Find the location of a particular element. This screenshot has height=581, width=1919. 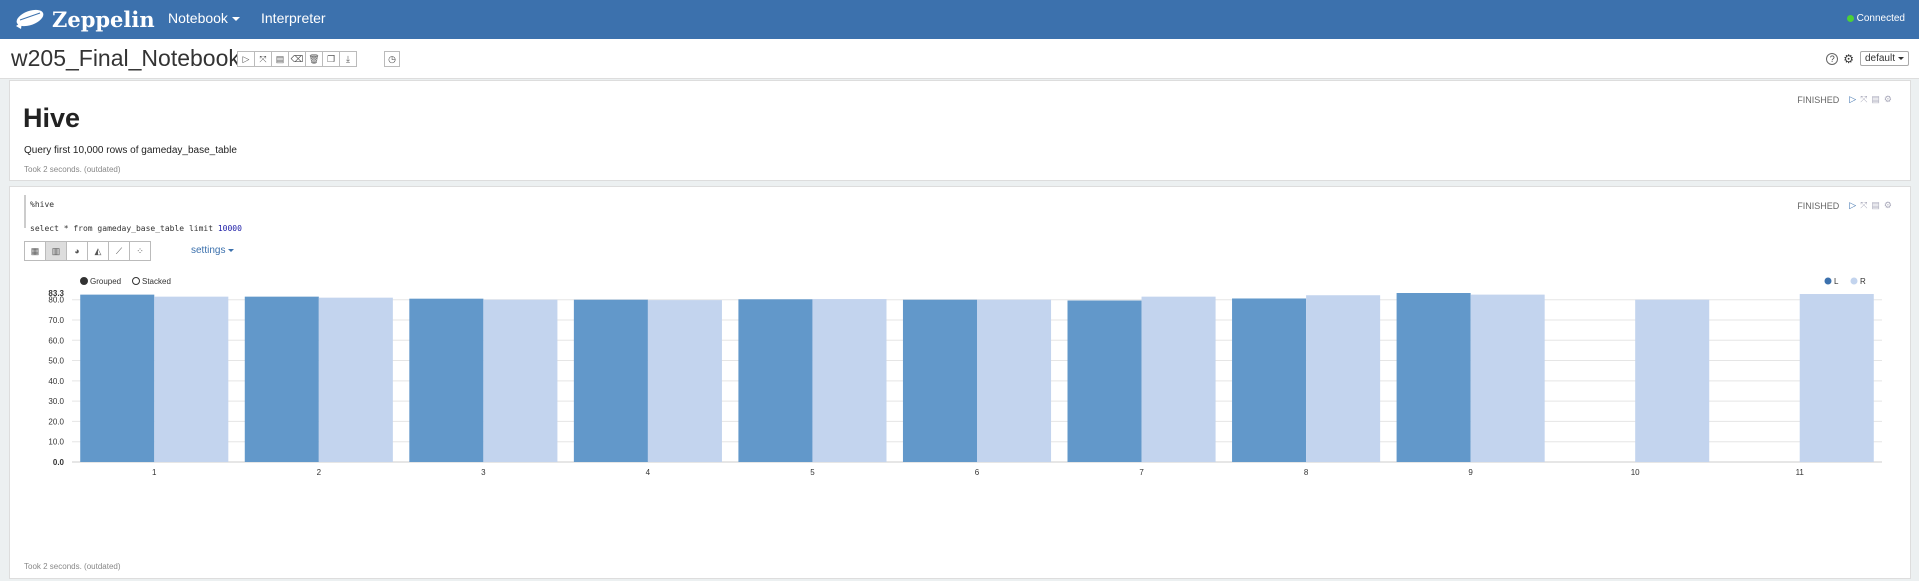

clone-notebook-button: ❐ is located at coordinates (331, 59).